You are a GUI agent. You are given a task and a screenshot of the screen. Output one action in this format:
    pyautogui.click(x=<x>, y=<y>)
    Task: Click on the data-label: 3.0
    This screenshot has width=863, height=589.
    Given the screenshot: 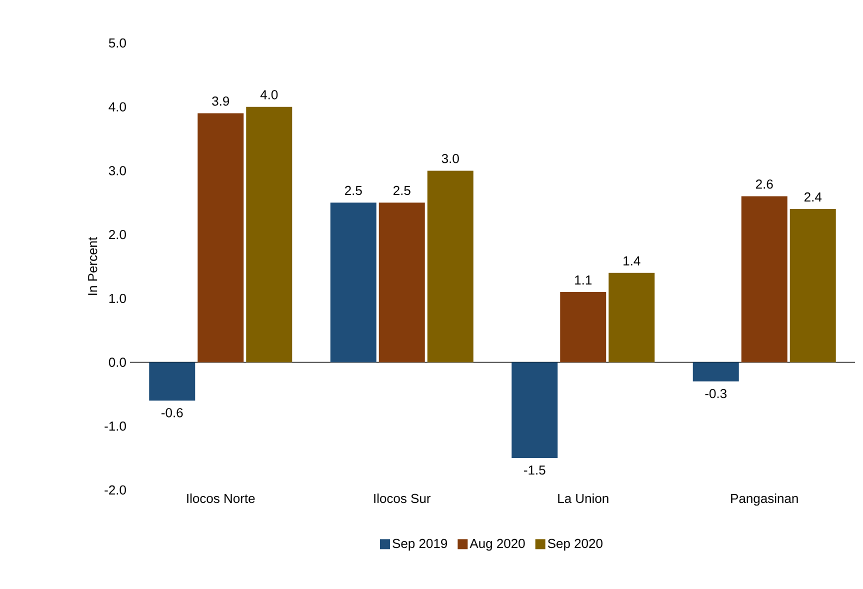 What is the action you would take?
    pyautogui.click(x=450, y=159)
    